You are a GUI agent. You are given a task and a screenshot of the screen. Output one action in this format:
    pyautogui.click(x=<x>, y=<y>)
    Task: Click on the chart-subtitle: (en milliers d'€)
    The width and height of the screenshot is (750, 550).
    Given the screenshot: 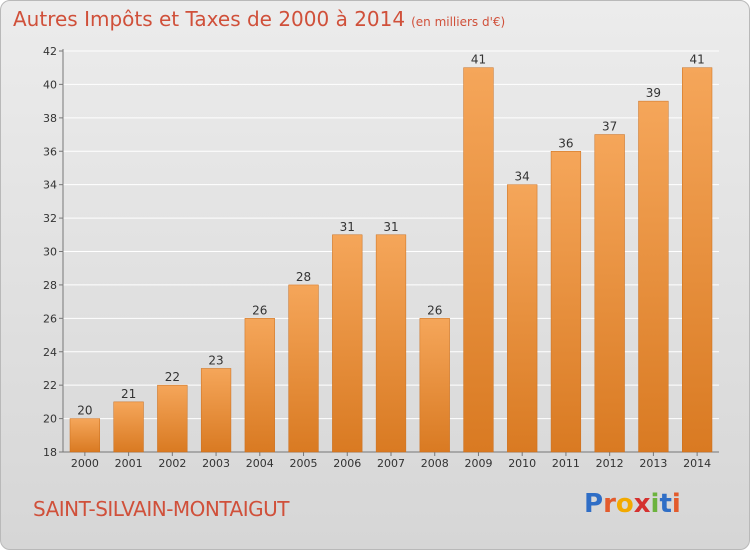 What is the action you would take?
    pyautogui.click(x=458, y=22)
    